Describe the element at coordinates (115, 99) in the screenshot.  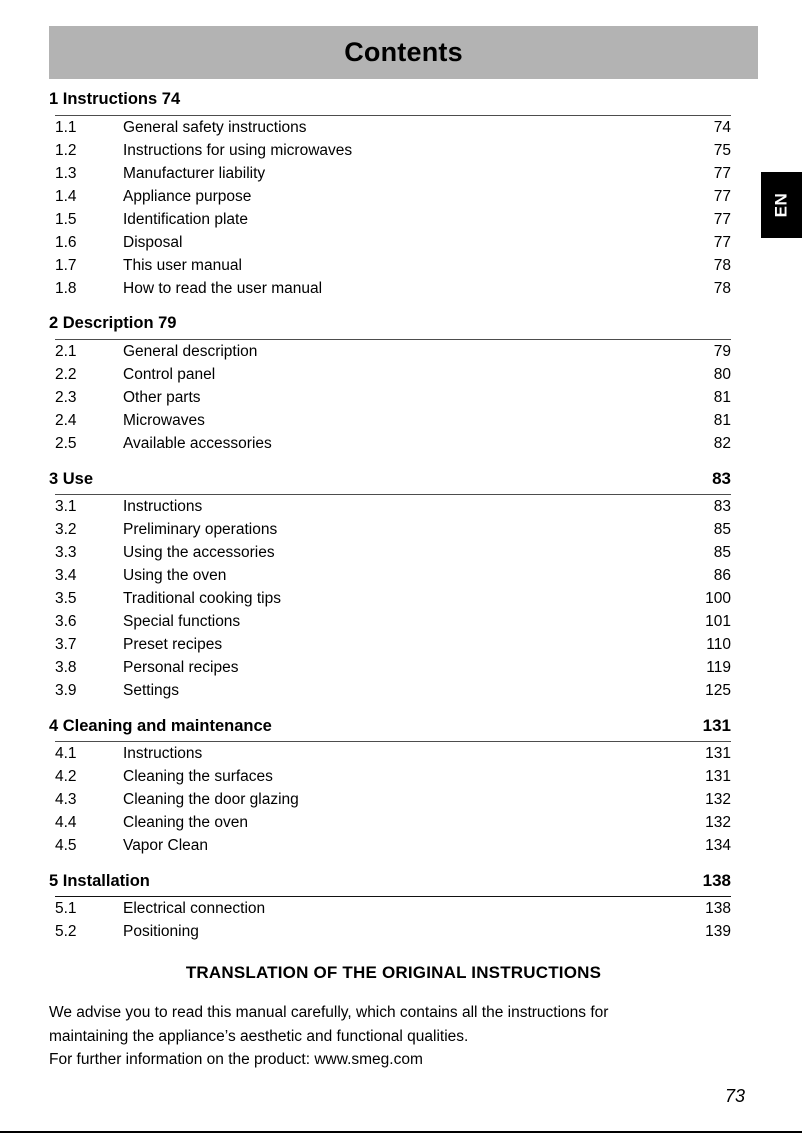
I see `toc-section-heading-label: 1 Instructions 74` at that location.